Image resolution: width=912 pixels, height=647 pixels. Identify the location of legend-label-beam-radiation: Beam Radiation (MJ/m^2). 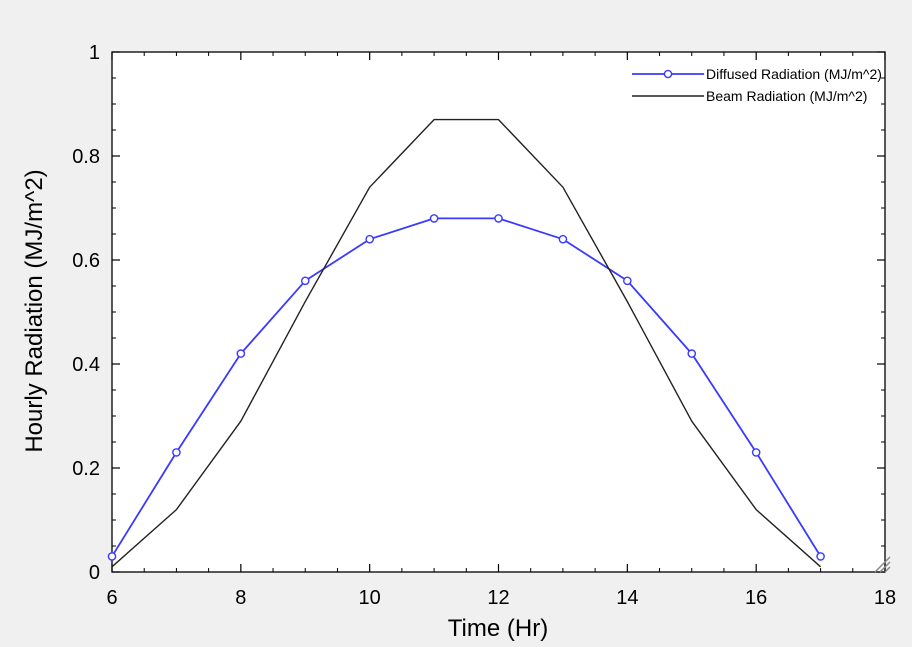
(786, 96).